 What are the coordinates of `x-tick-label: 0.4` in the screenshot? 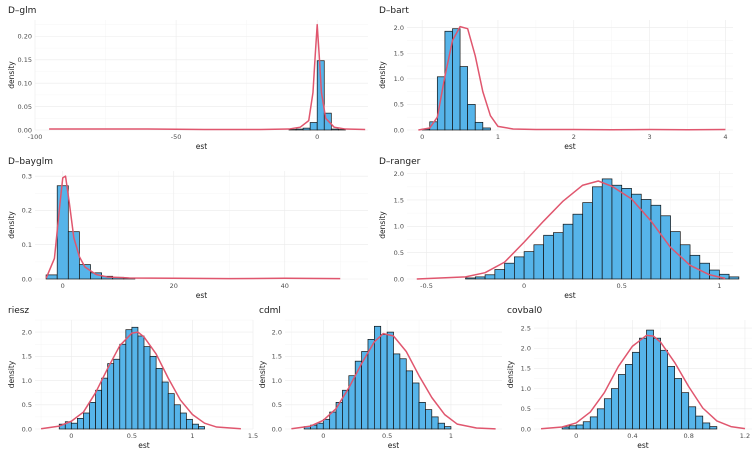 It's located at (632, 436).